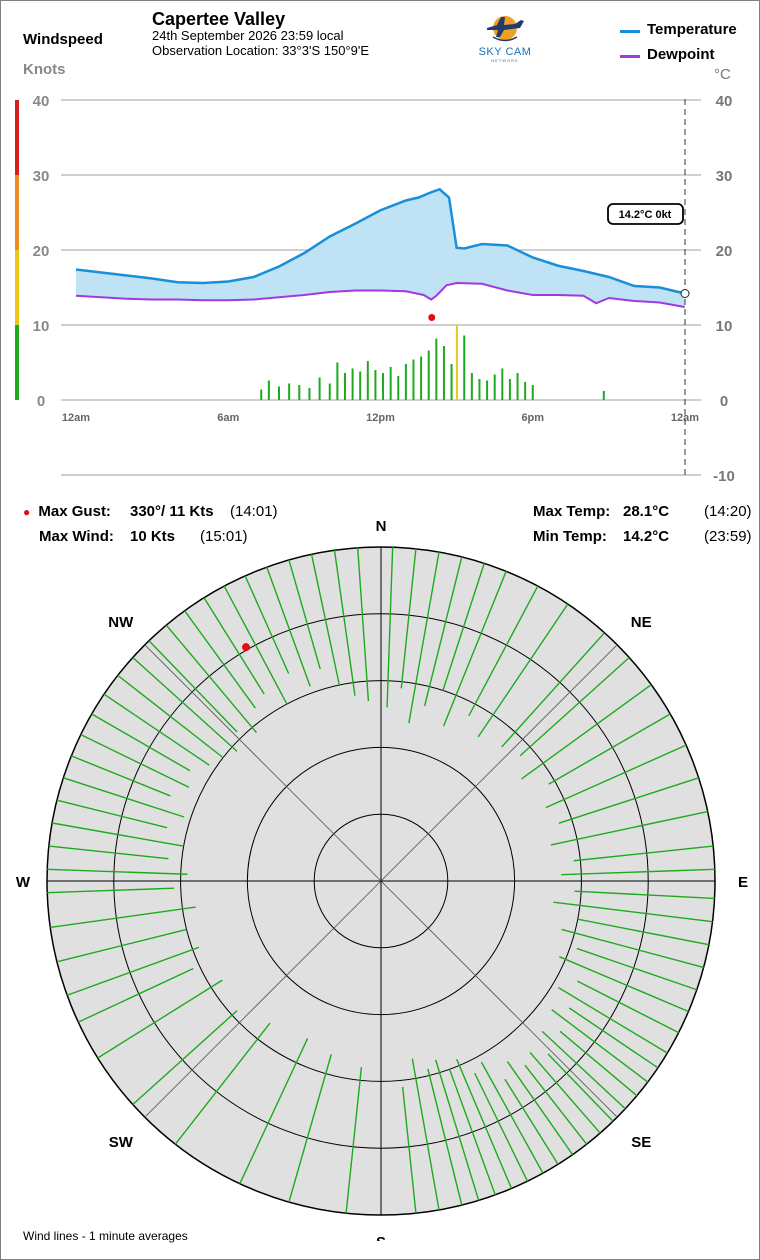  Describe the element at coordinates (641, 1142) in the screenshot. I see `compass-label-se: SE` at that location.